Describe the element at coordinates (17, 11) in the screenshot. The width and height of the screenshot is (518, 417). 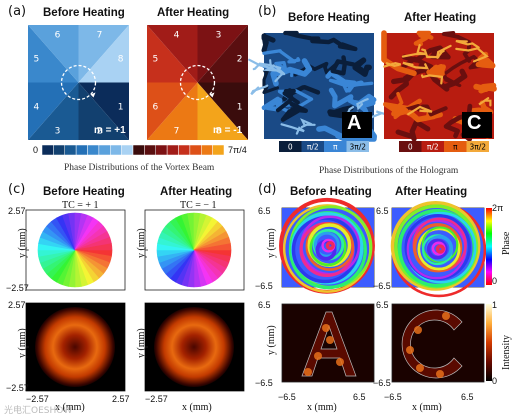
I see `panel-label-a: (a)` at that location.